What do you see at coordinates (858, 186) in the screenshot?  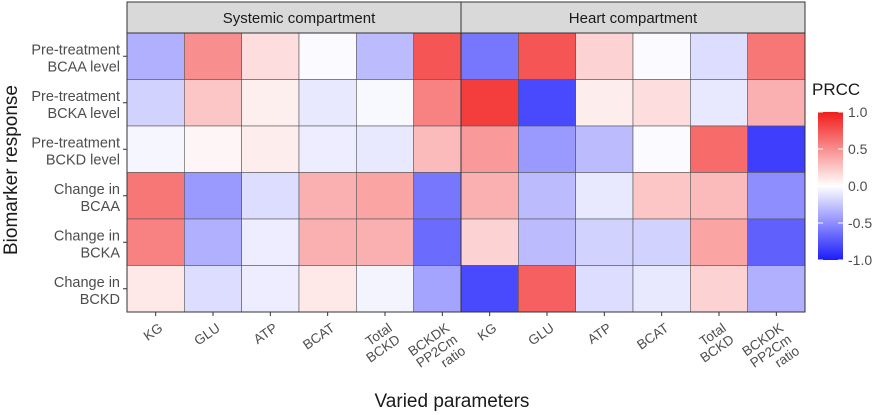 I see `legend-tick-label: 0.0` at bounding box center [858, 186].